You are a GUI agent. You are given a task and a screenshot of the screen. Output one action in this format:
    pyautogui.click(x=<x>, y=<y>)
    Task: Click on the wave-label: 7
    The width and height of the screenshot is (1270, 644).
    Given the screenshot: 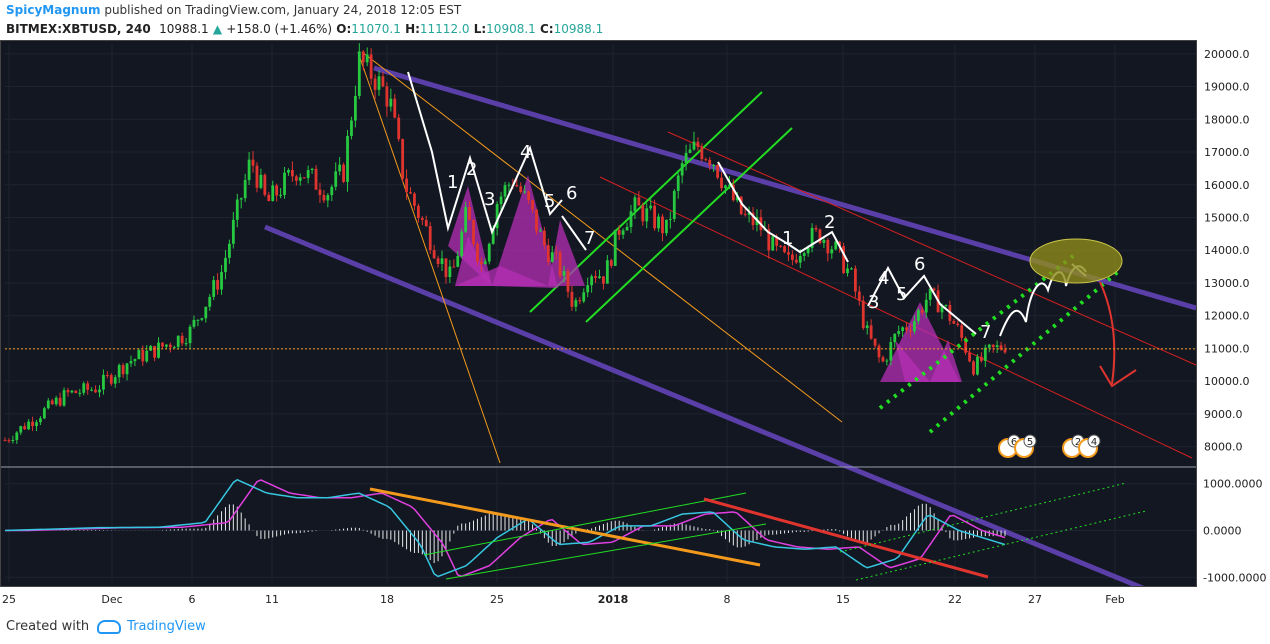 What is the action you would take?
    pyautogui.click(x=589, y=238)
    